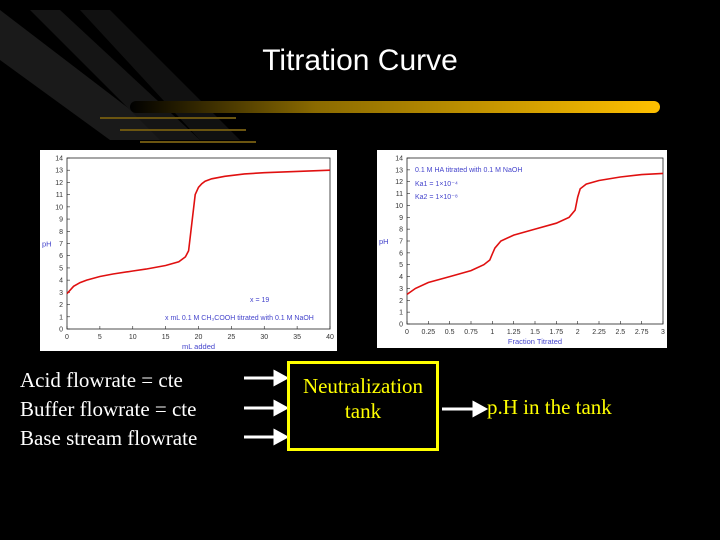  I want to click on x-axis-label: Fraction Titrated, so click(535, 341).